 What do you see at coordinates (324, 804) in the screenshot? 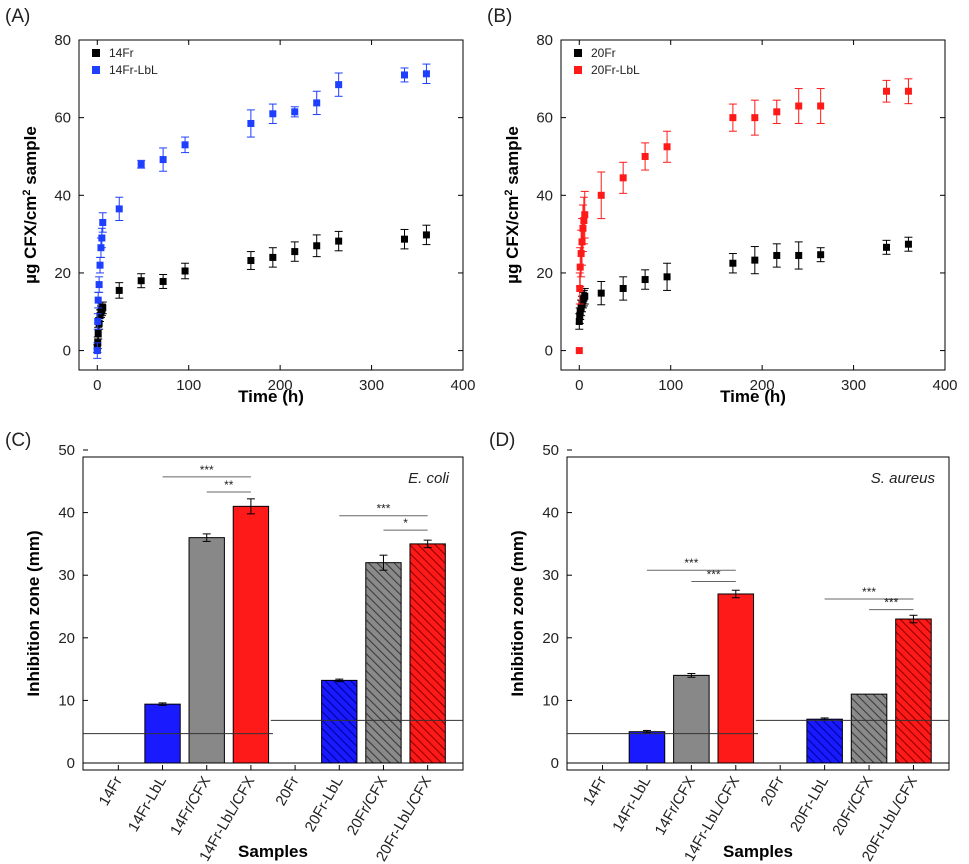
I see `x-tick-label: 20Fr-LbL` at bounding box center [324, 804].